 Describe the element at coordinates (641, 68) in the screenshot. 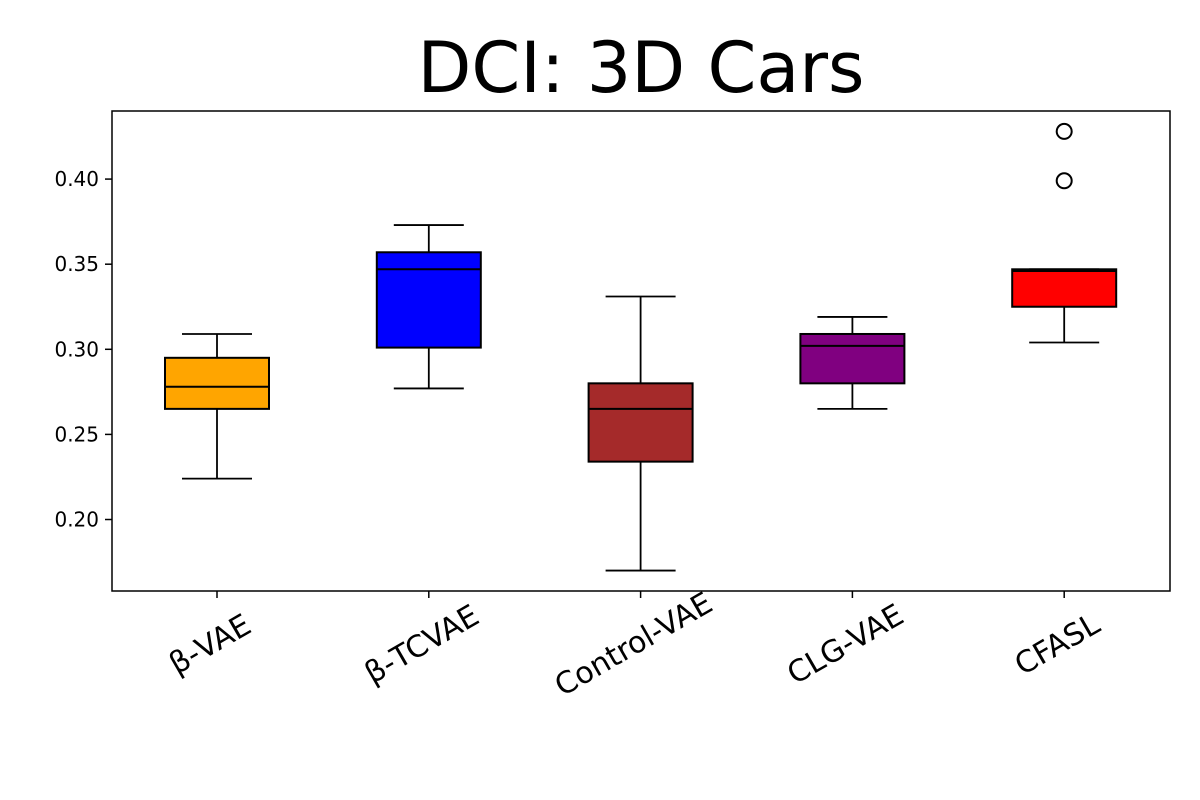

I see `chart-title: DCI: 3D Cars` at that location.